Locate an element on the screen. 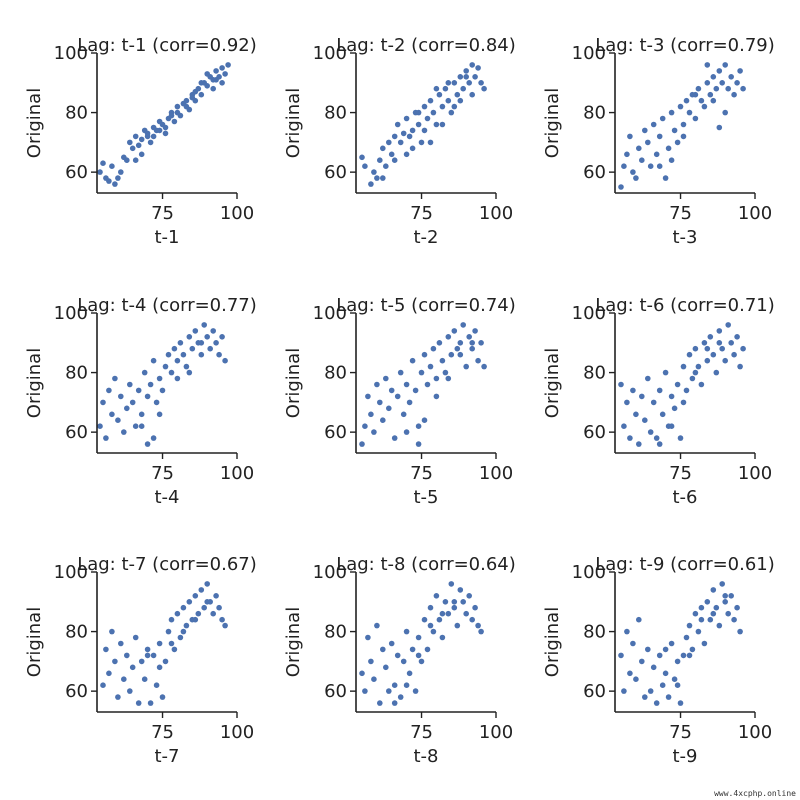  x-axis-label: t-5 is located at coordinates (425, 497).